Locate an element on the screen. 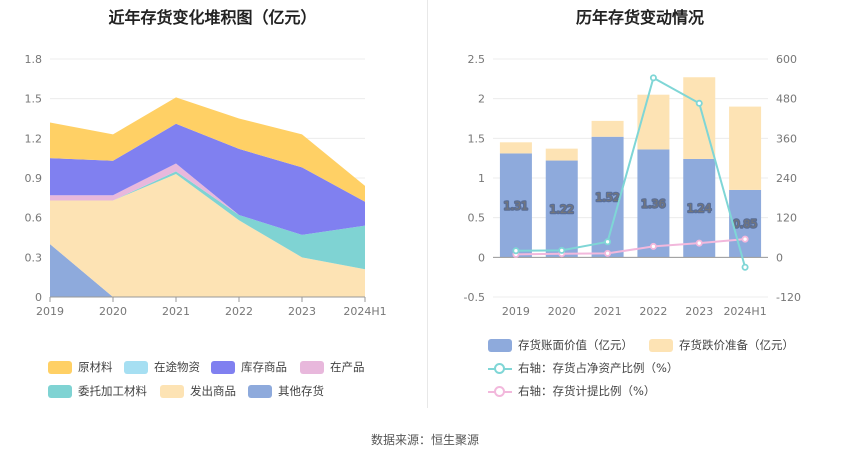  y-left-tick-label: 0.5 is located at coordinates (477, 218).